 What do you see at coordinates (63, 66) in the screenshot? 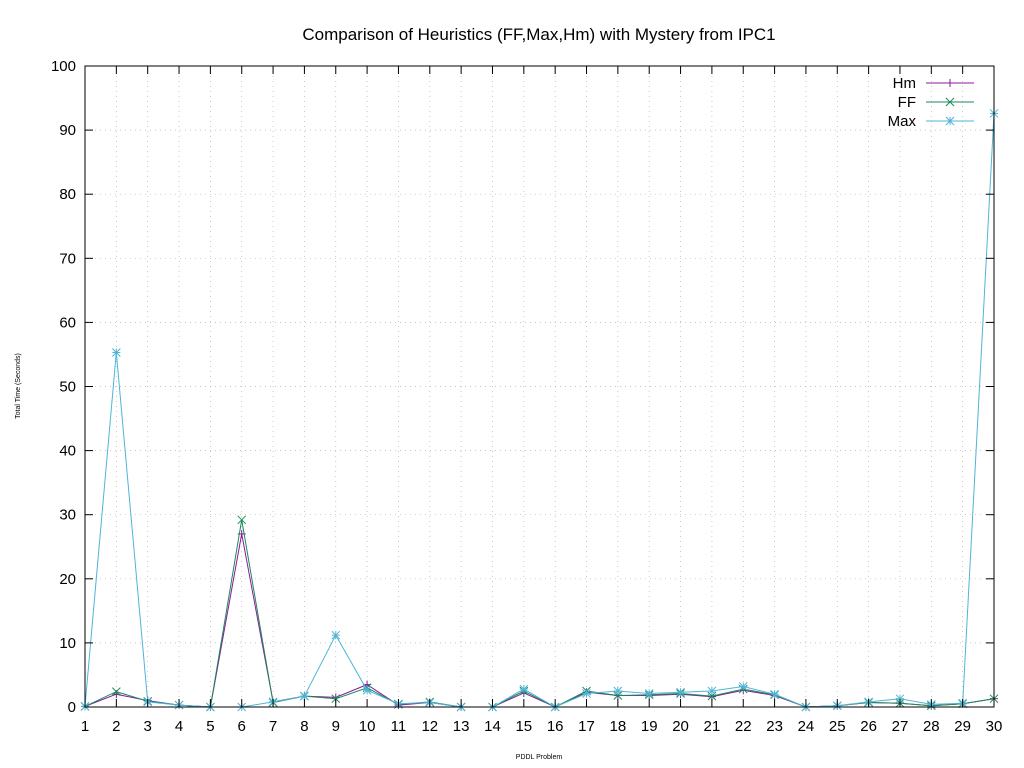
I see `y-tick-label: 100` at bounding box center [63, 66].